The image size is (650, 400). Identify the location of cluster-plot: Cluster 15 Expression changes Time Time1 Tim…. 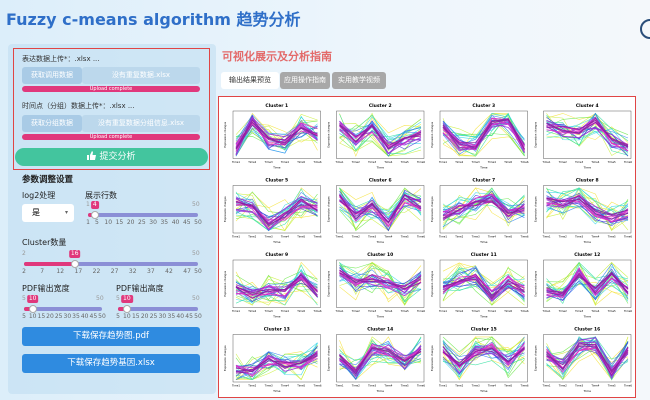
(479, 360).